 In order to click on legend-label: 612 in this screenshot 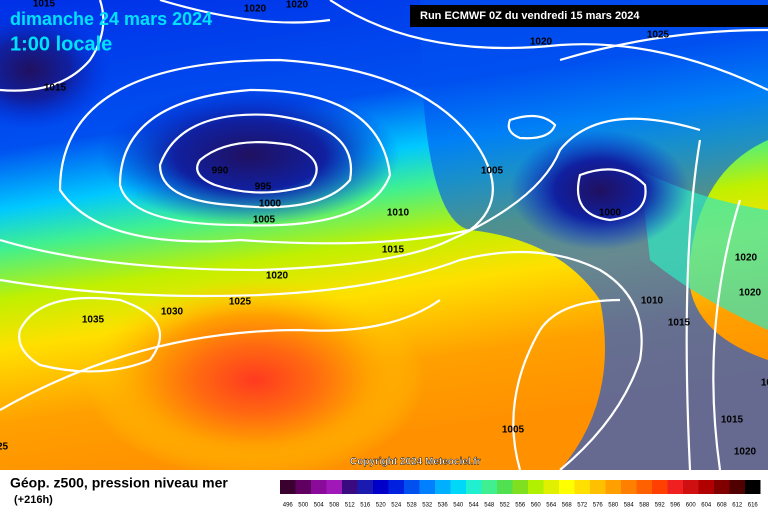, I will do `click(737, 506)`.